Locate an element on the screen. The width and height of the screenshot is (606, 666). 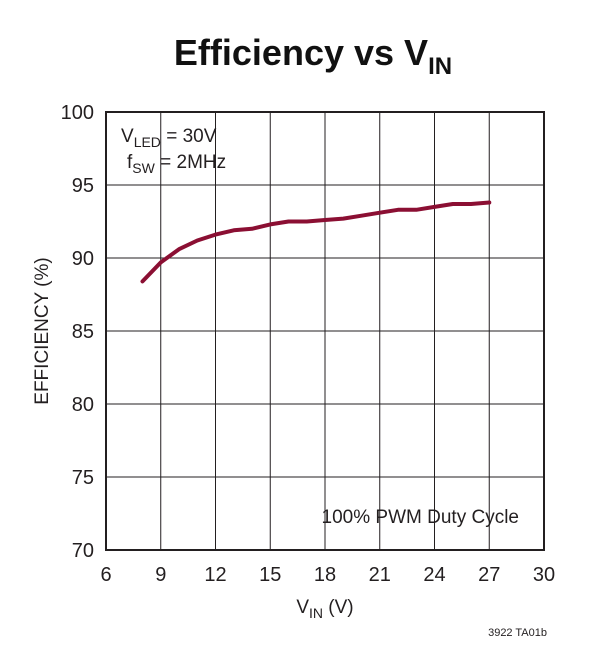
x-tick-label: 15 is located at coordinates (270, 575).